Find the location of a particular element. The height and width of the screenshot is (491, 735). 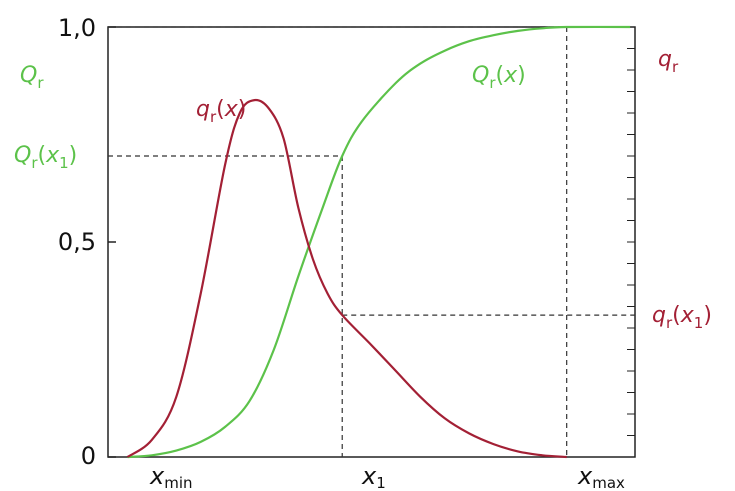

y-tick-label-0-5: 0,5 is located at coordinates (77, 242).